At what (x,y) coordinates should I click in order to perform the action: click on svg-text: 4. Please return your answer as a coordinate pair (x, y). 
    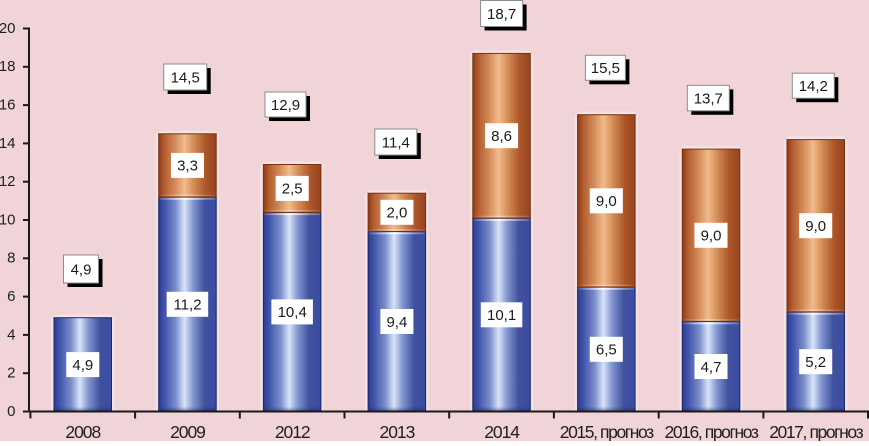
    Looking at the image, I should click on (11, 334).